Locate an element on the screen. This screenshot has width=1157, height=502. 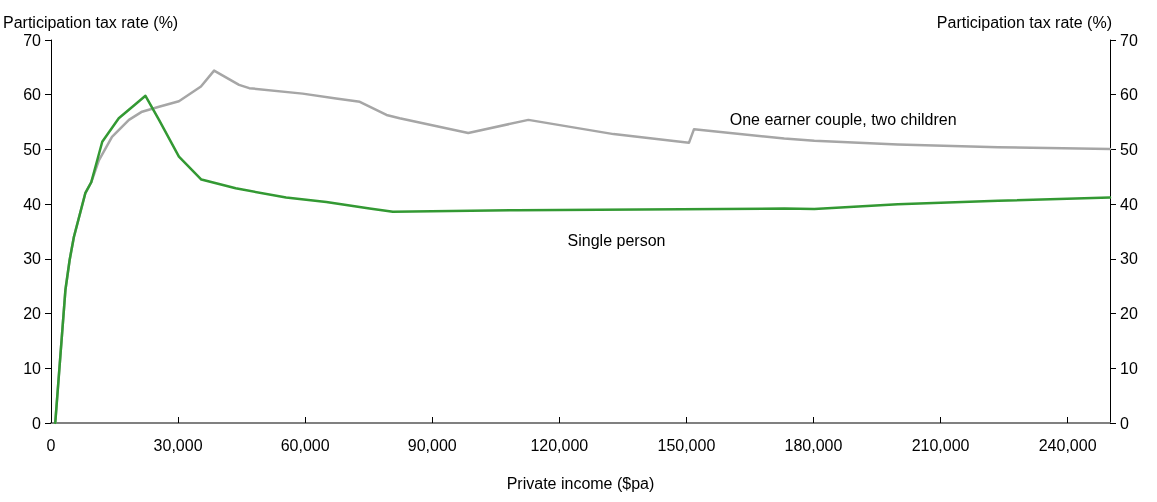
x-tick-label: 60,000 is located at coordinates (305, 445).